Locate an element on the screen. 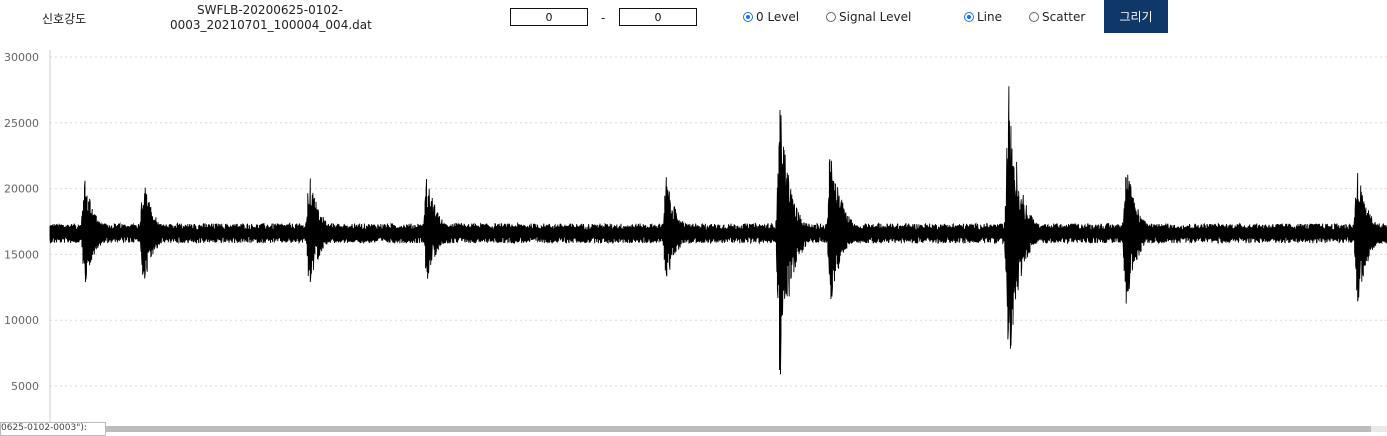 The height and width of the screenshot is (436, 1387). horizontal-scrollbar is located at coordinates (746, 429).